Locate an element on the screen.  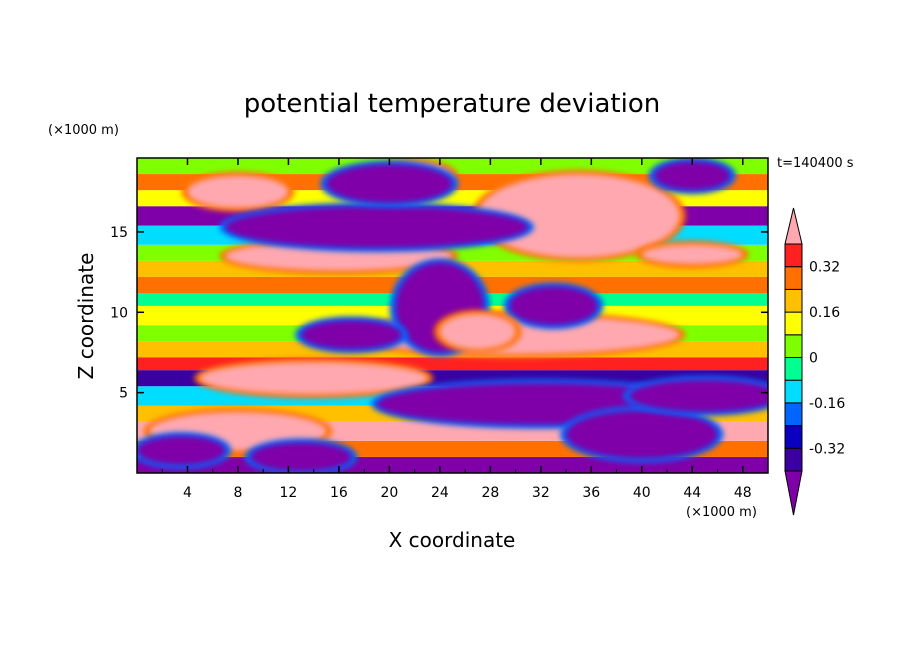
y-tick-label: 15 is located at coordinates (119, 233).